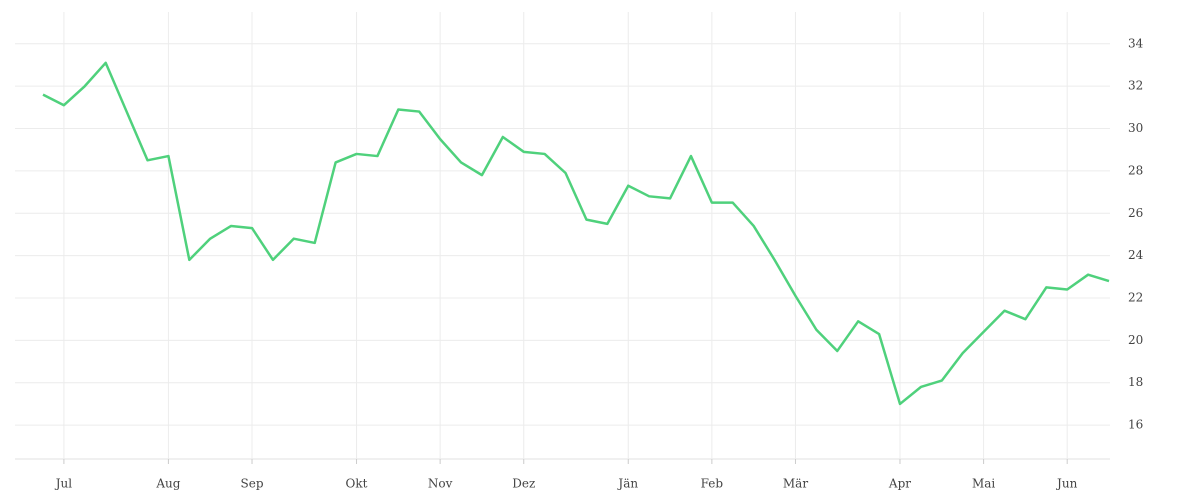  I want to click on y-tick-label: 32, so click(1135, 86).